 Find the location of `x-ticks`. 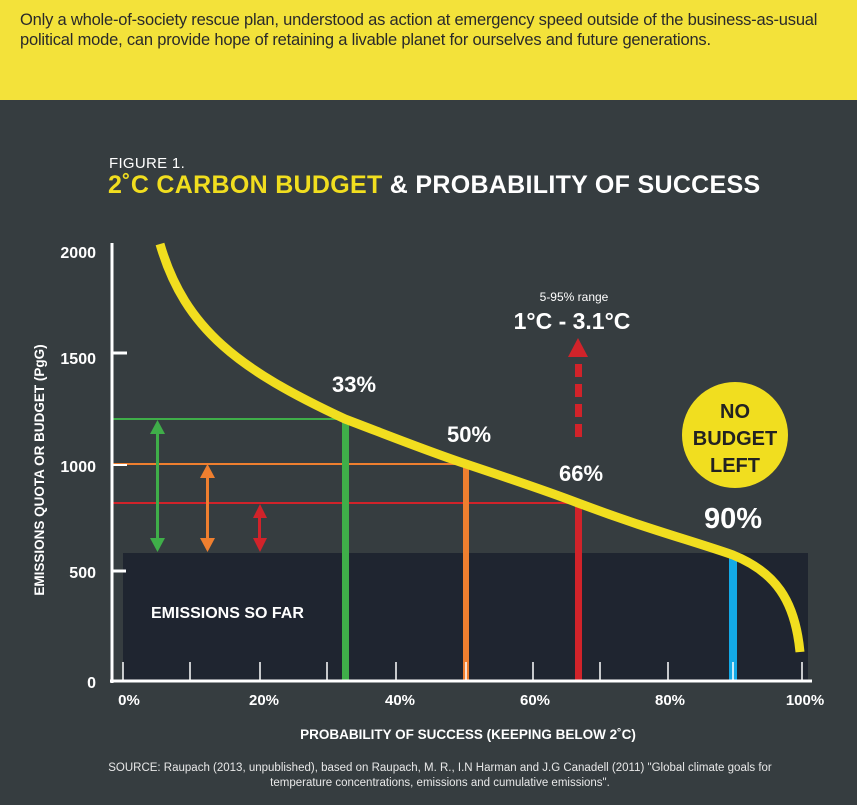

x-ticks is located at coordinates (462, 671).